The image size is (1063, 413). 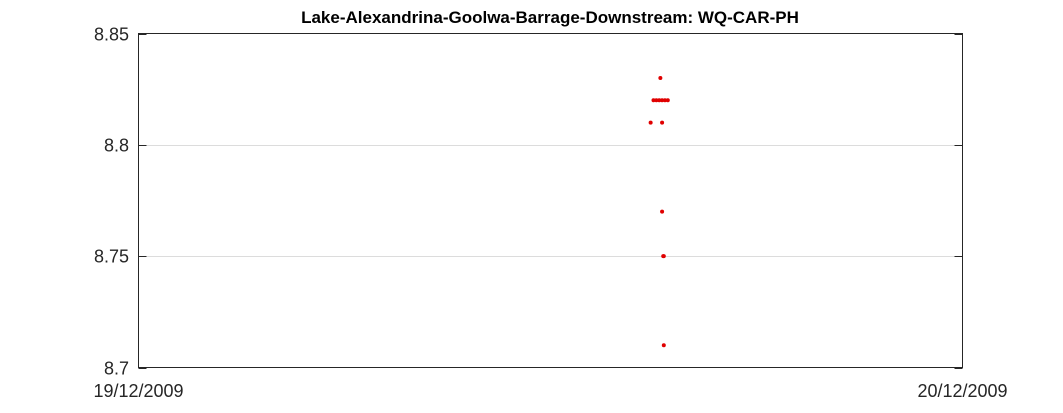 I want to click on y-tick-label: 8.8, so click(x=116, y=146).